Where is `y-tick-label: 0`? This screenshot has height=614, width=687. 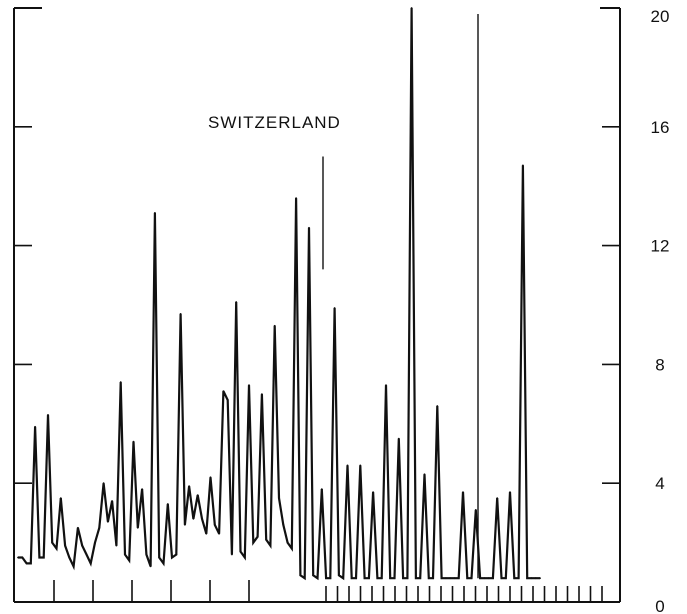
y-tick-label: 0 is located at coordinates (659, 605).